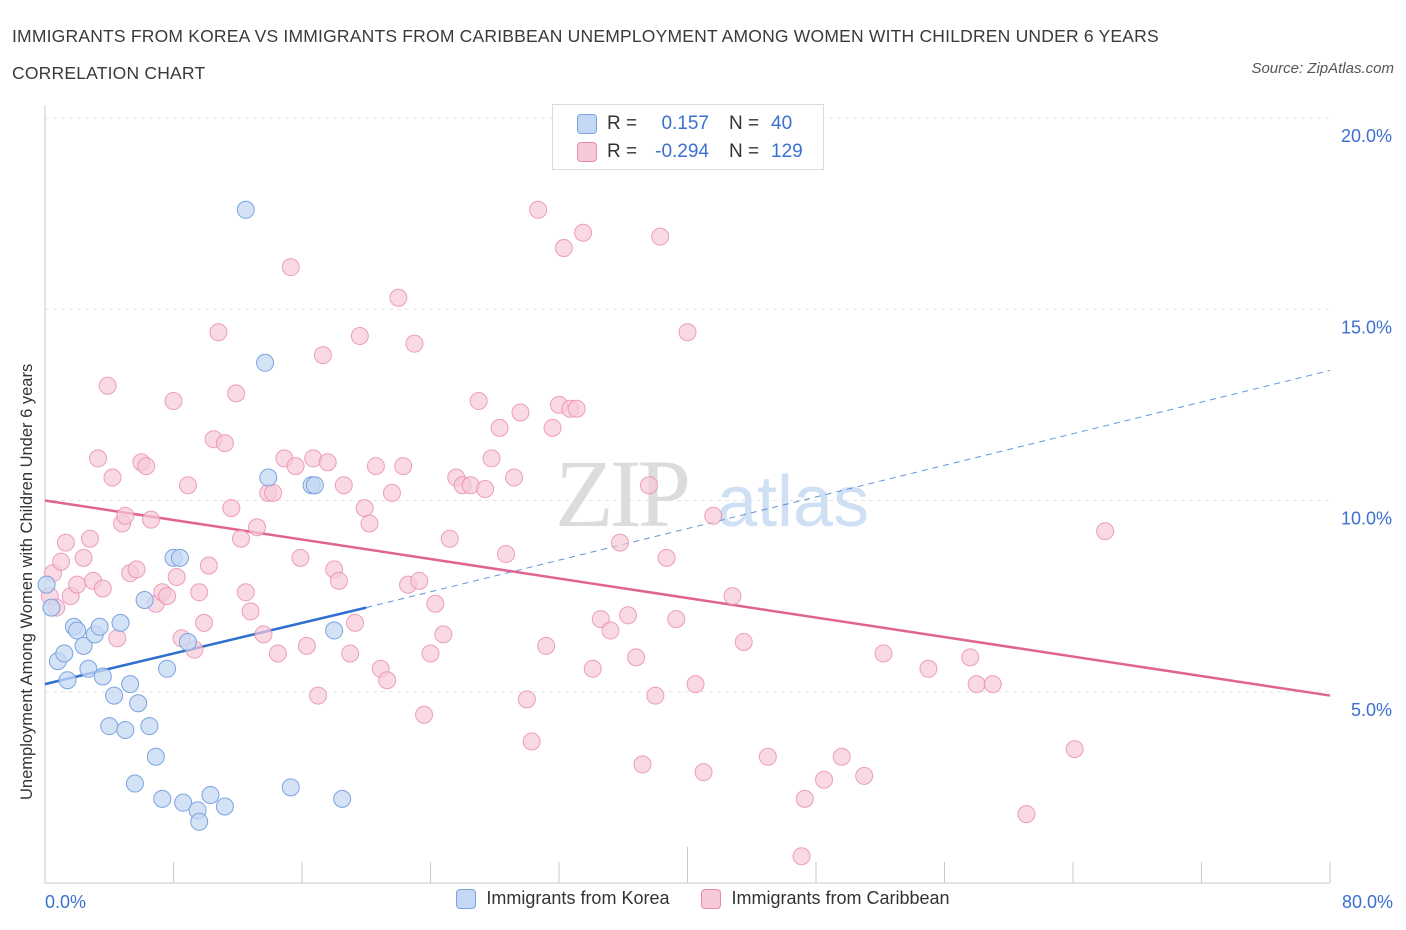 This screenshot has height=930, width=1406. What do you see at coordinates (1366, 327) in the screenshot?
I see `y-tick-label: 15.0%` at bounding box center [1366, 327].